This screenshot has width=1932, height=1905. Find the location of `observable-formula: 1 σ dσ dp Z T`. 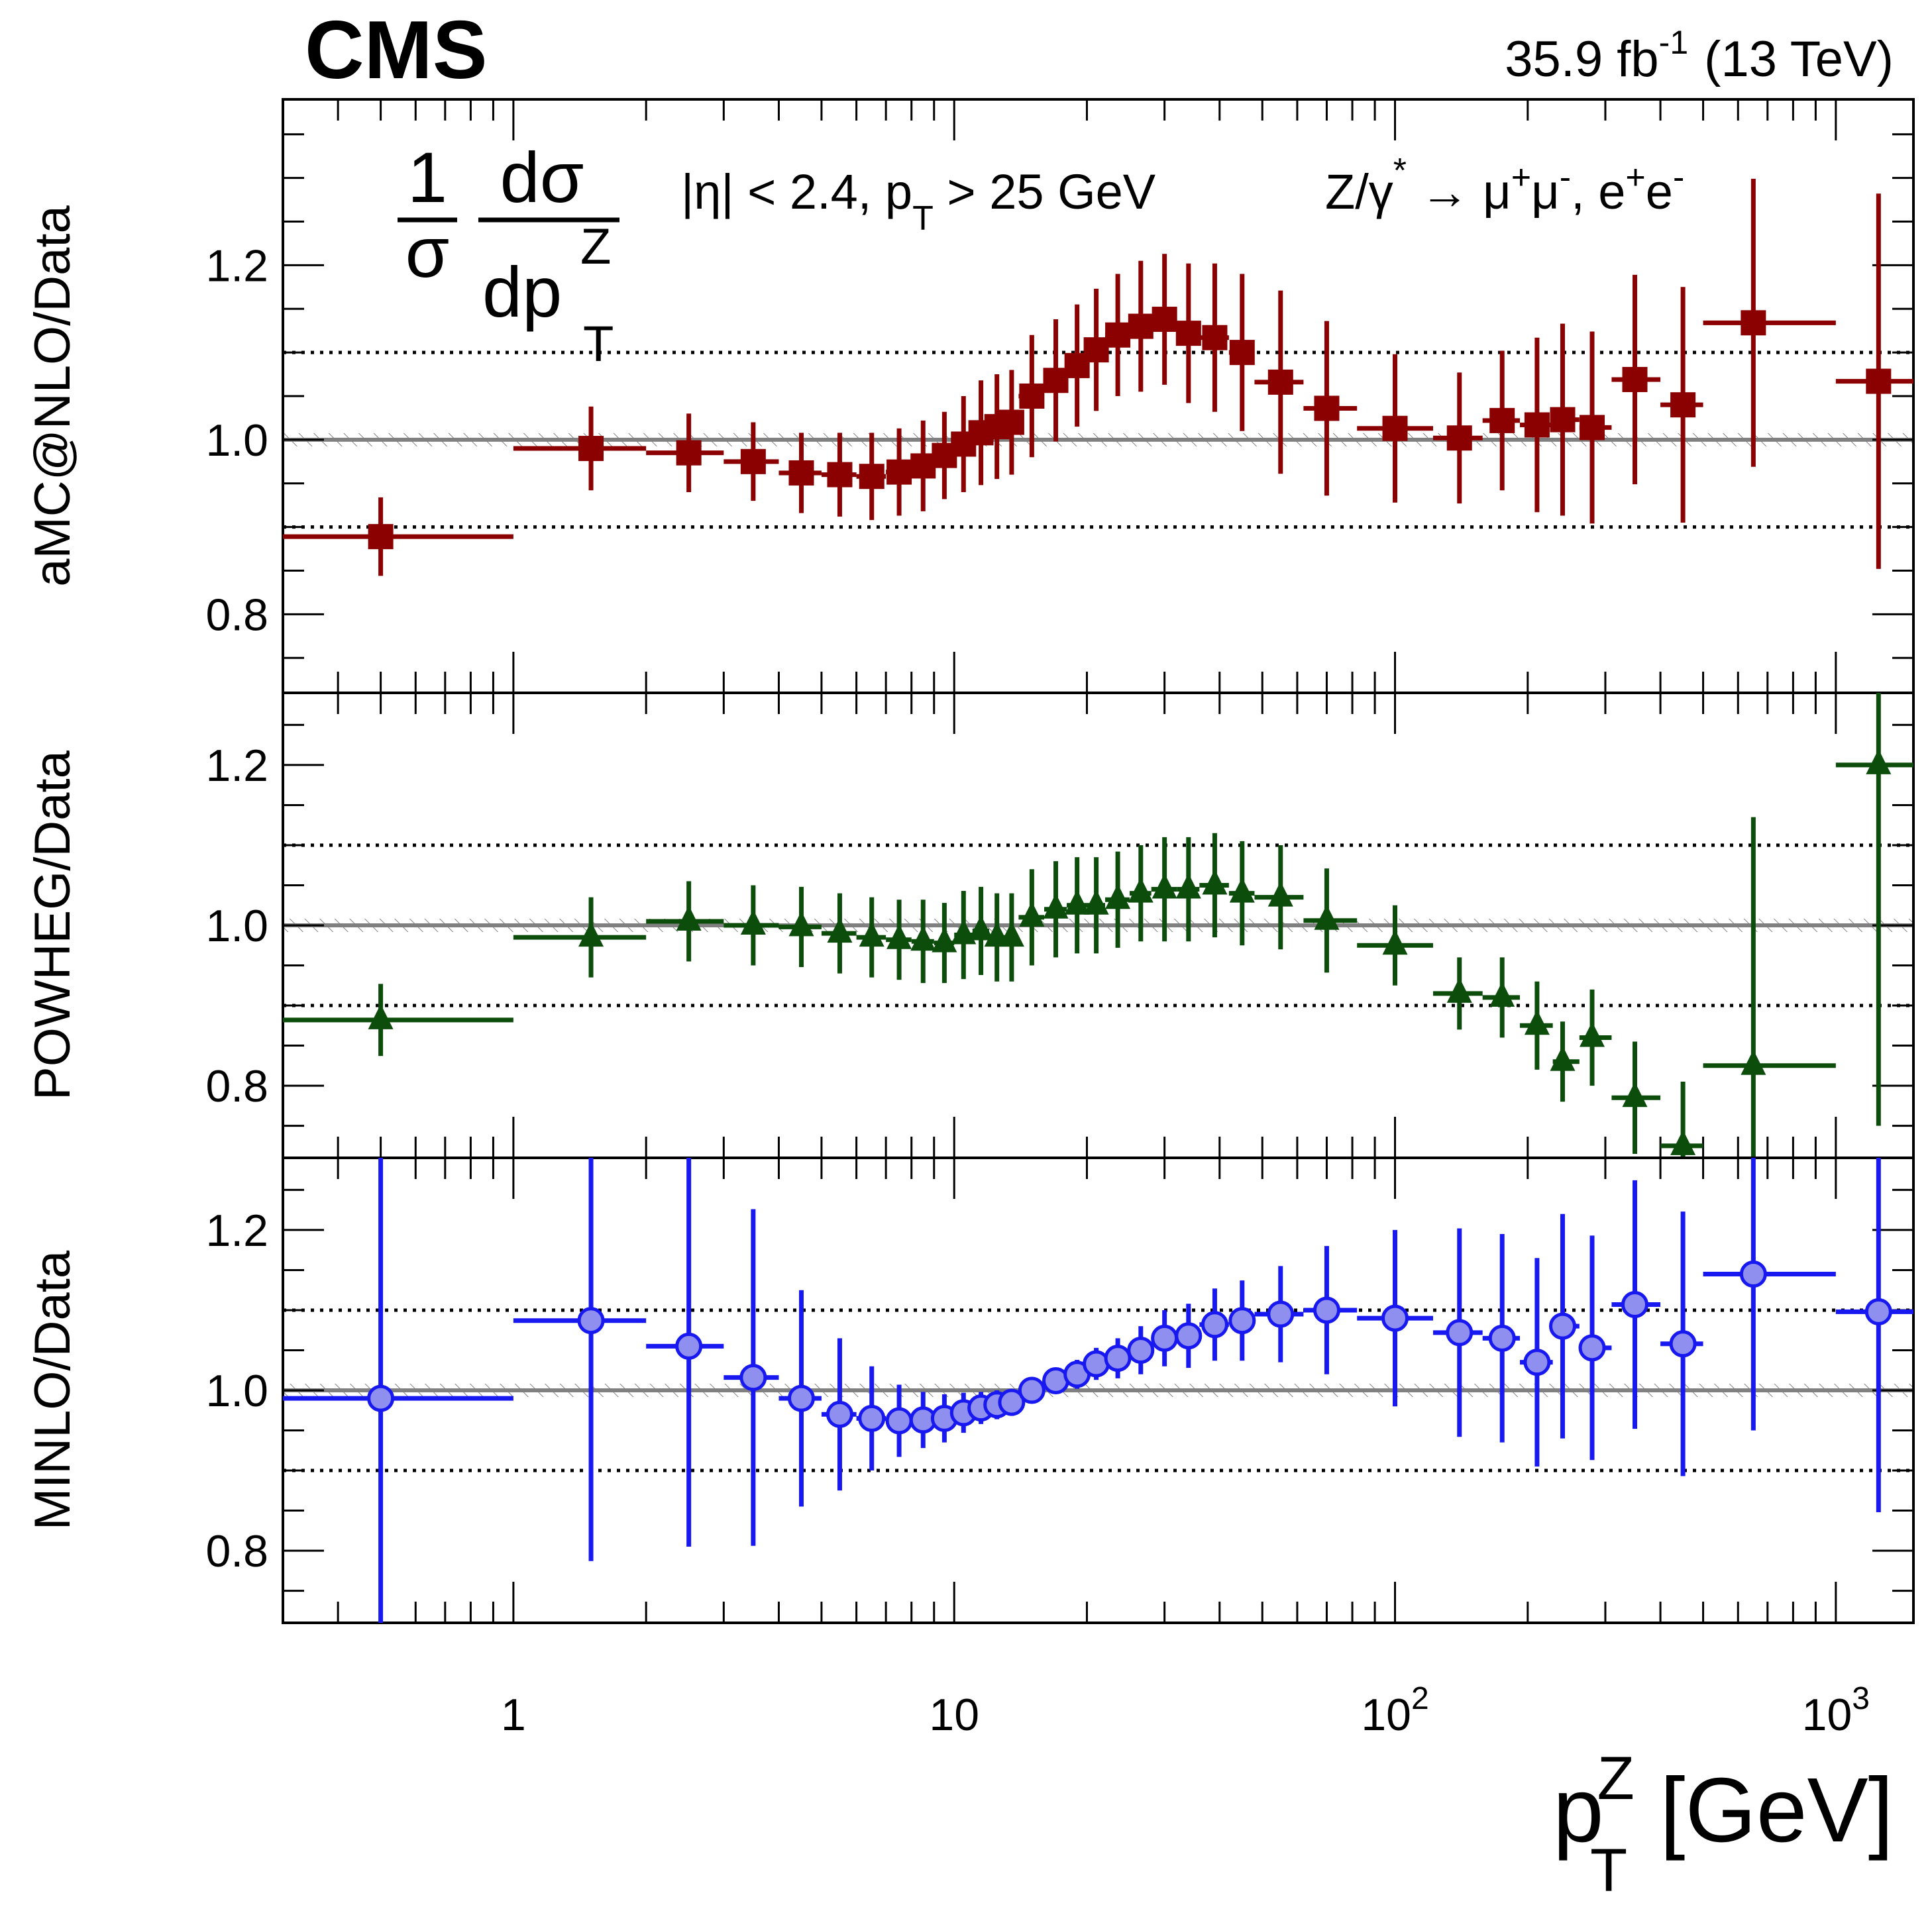

observable-formula: 1 σ dσ dp Z T is located at coordinates (509, 254).